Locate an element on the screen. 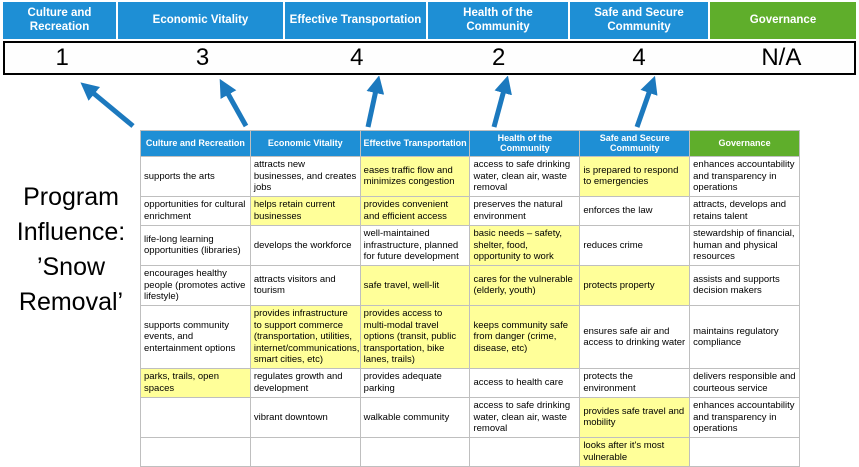 The width and height of the screenshot is (859, 467). influence-cell-highlighted: helps retain current businesses is located at coordinates (305, 210).